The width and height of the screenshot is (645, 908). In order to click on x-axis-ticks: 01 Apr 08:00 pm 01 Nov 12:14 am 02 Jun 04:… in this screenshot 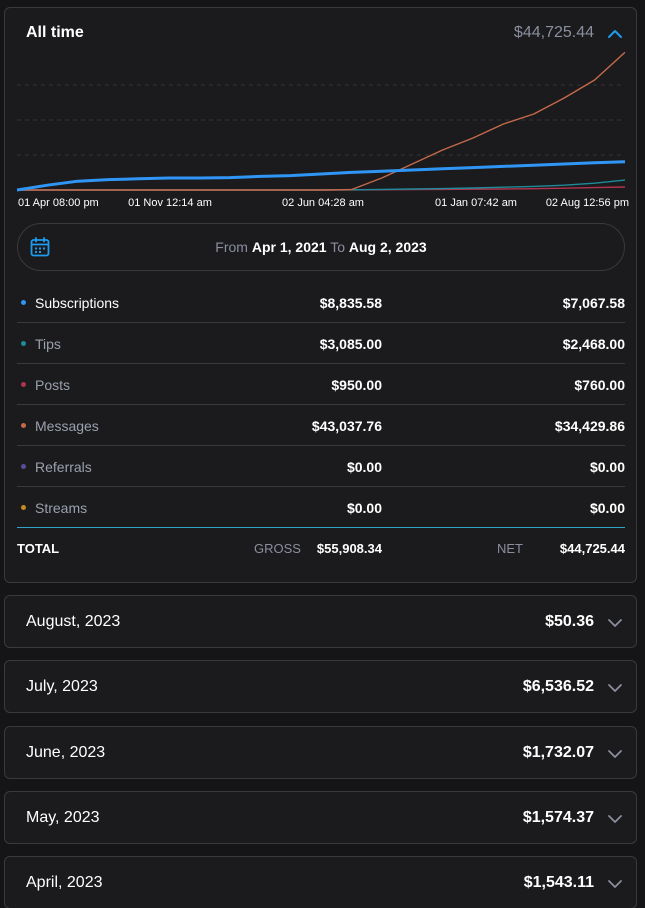, I will do `click(323, 204)`.